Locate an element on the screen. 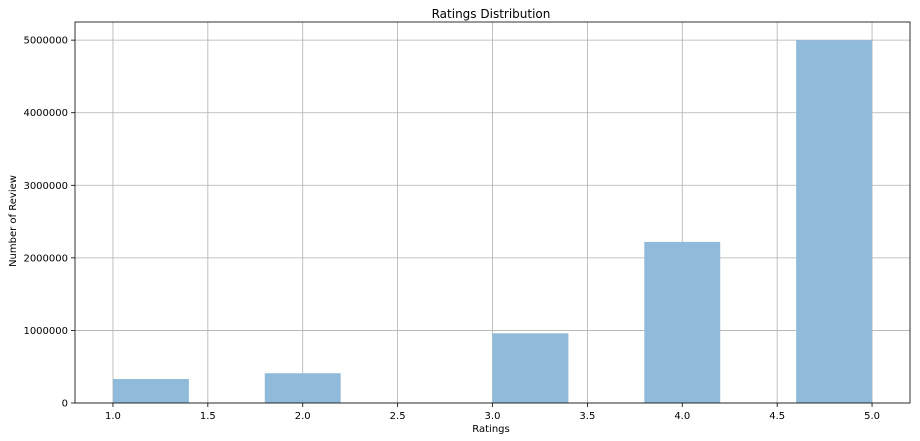 Image resolution: width=920 pixels, height=441 pixels. x-tick-label: 1.0 is located at coordinates (113, 416).